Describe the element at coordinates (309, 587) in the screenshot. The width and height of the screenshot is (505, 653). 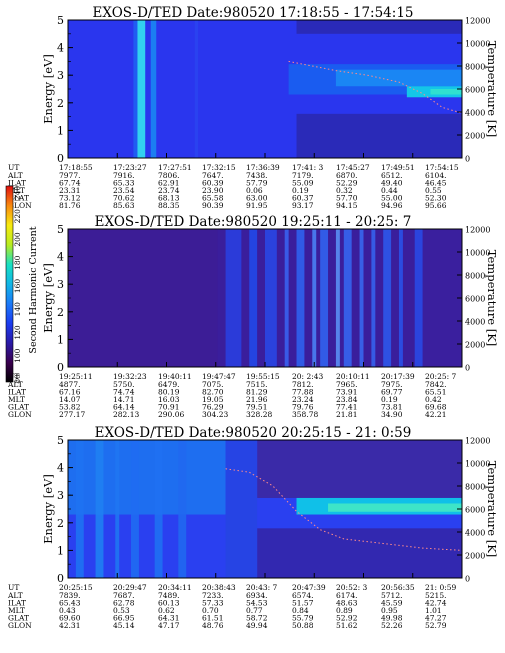
I see `table-cell: 20:47:39` at that location.